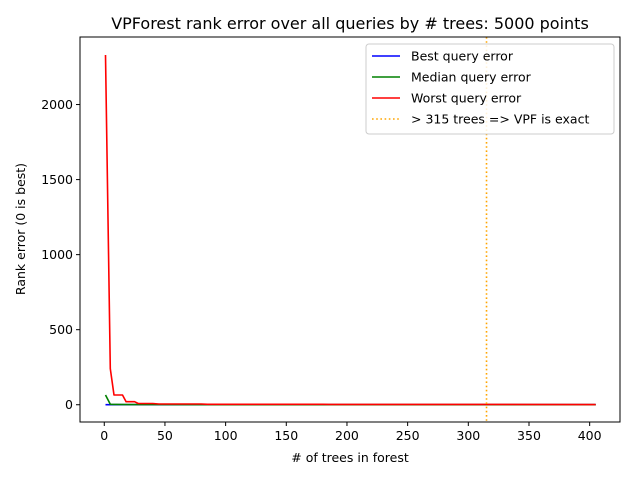 Image resolution: width=640 pixels, height=480 pixels. What do you see at coordinates (286, 435) in the screenshot?
I see `x-tick-label: 150` at bounding box center [286, 435].